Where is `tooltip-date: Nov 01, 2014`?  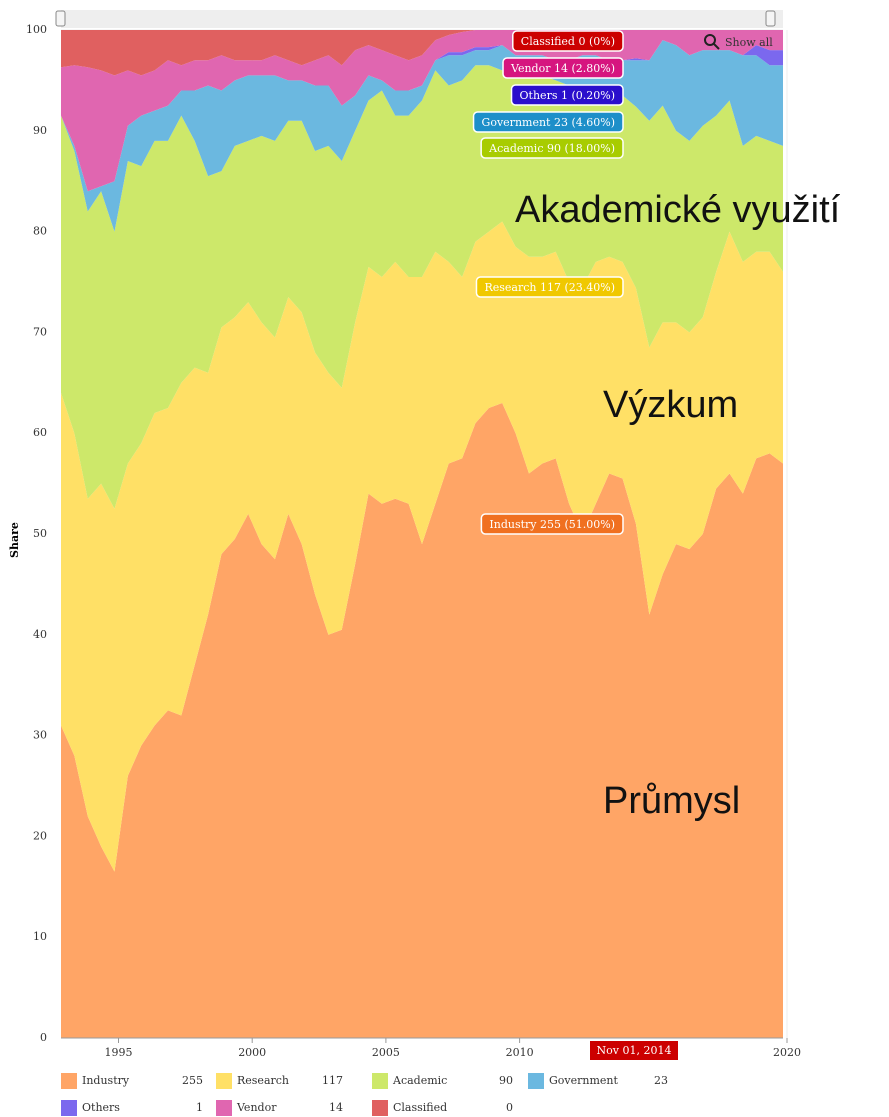
tooltip-date: Nov 01, 2014 is located at coordinates (634, 1050).